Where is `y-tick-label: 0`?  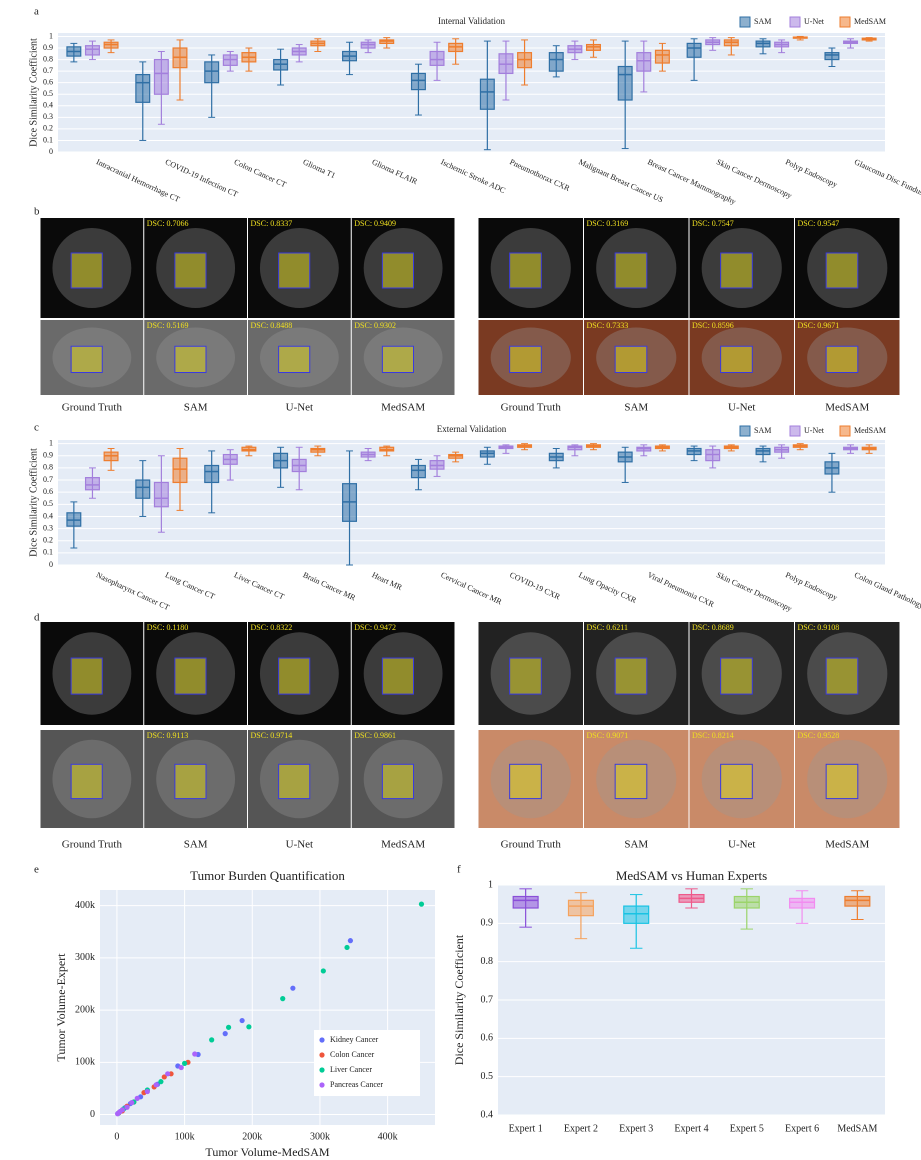 y-tick-label: 0 is located at coordinates (51, 564).